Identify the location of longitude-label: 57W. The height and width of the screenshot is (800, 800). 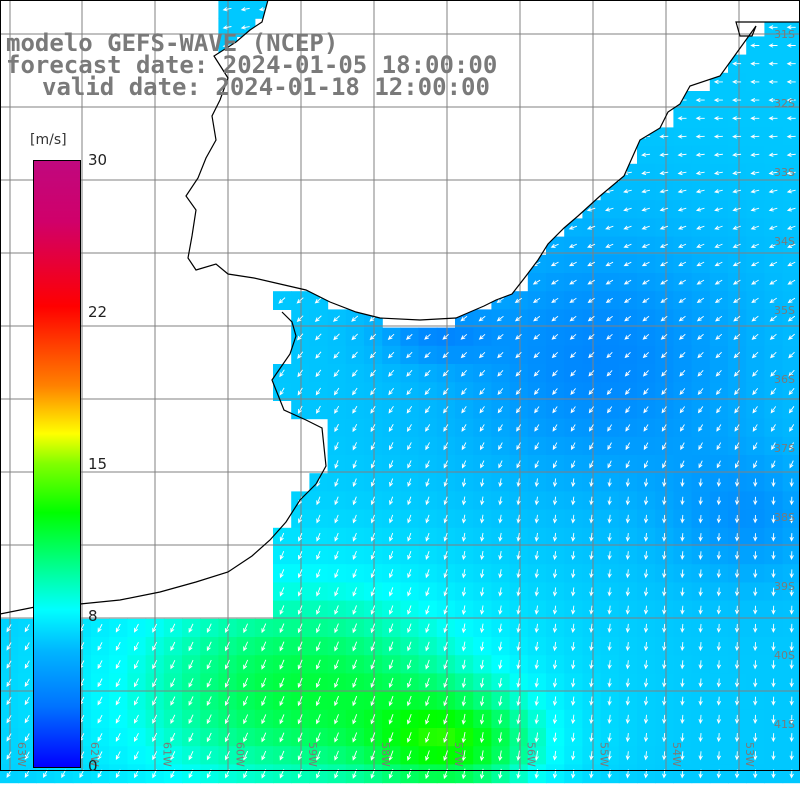
(458, 754).